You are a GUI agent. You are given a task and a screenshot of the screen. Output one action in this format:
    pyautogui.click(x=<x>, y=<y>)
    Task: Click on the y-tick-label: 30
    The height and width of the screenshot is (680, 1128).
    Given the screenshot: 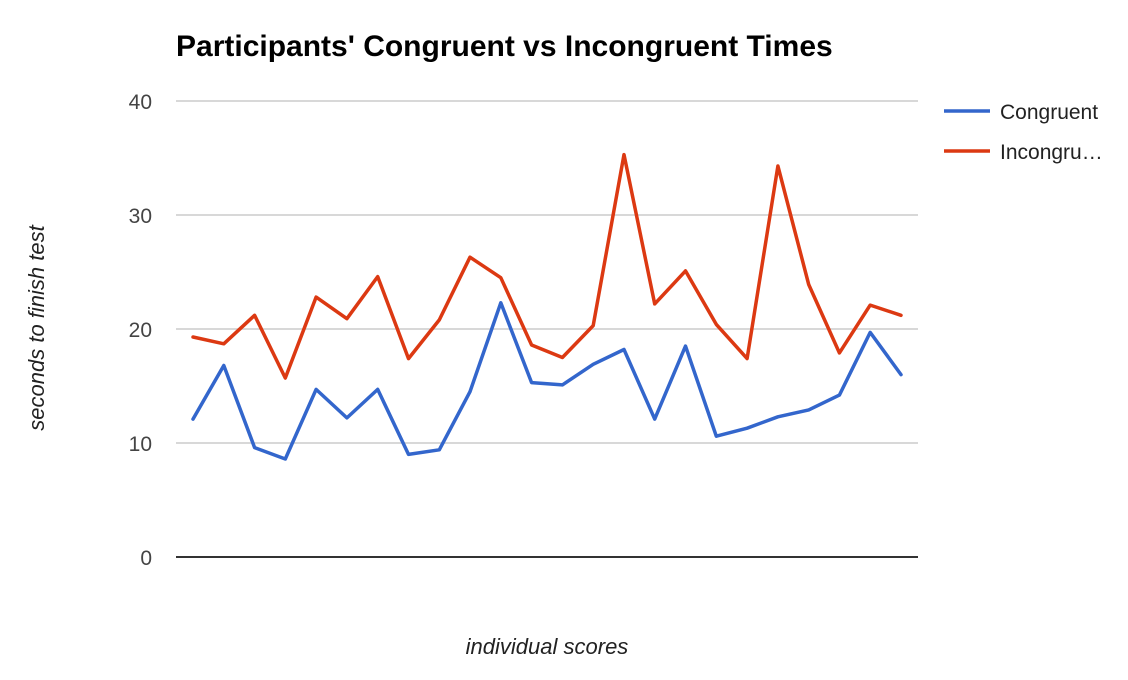 What is the action you would take?
    pyautogui.click(x=140, y=216)
    